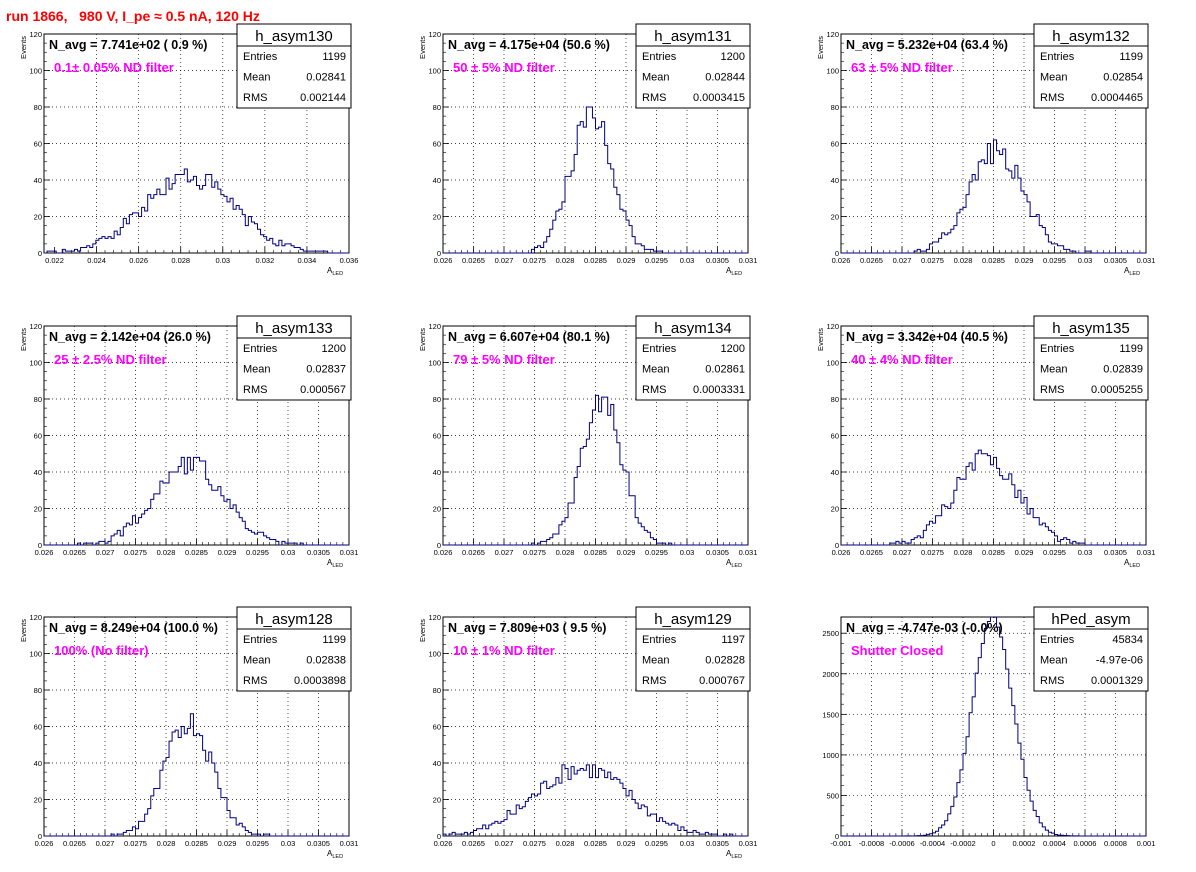  I want to click on stat-value: 0.0004465, so click(1117, 98).